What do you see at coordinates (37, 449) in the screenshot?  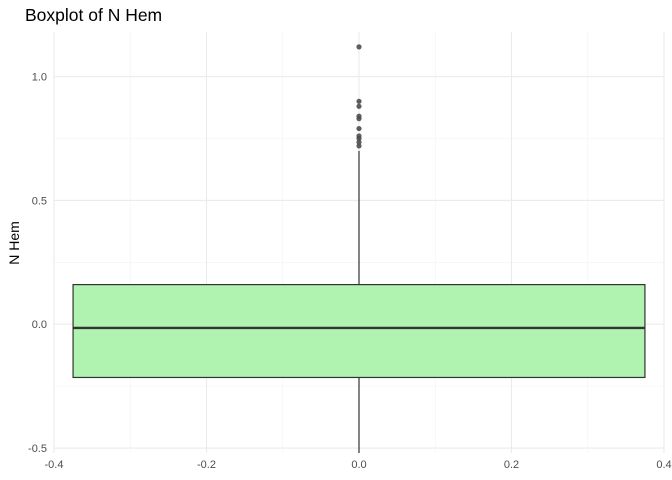 I see `y-tick-label: -0.5` at bounding box center [37, 449].